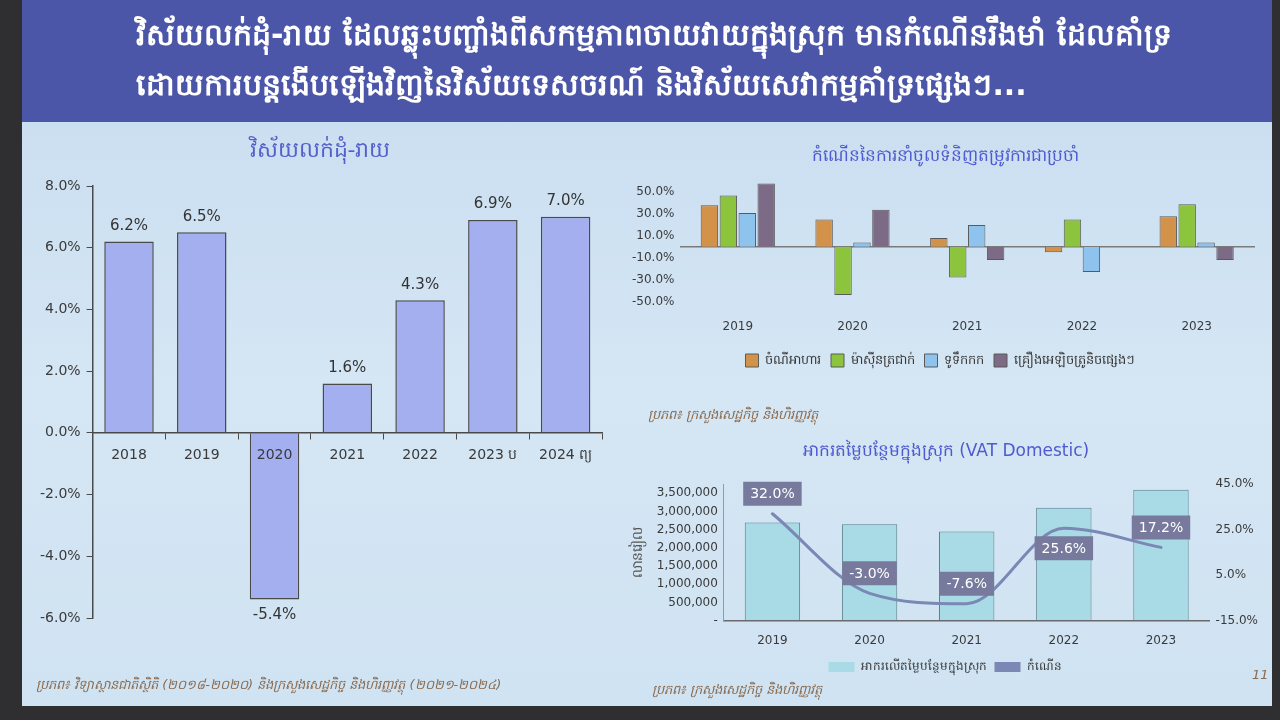 This screenshot has height=720, width=1280. Describe the element at coordinates (945, 156) in the screenshot. I see `chart-title: កំណើននៃការនាំចូលទំនិញតម្រូវការជាប្រចាំ` at that location.